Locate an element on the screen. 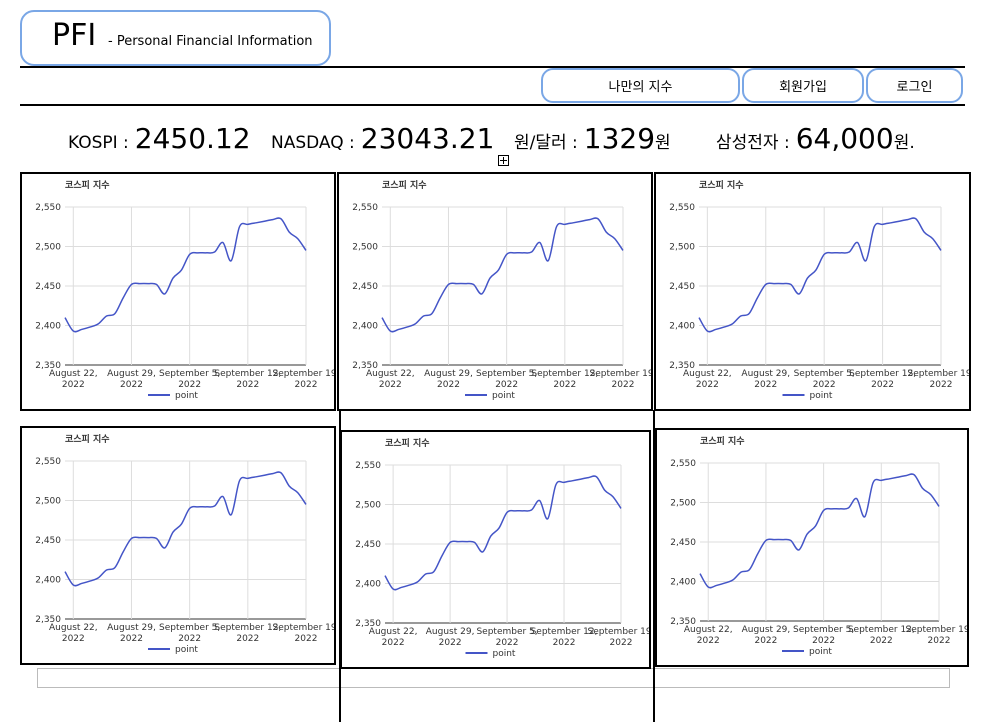  nav-button: 회원가입 is located at coordinates (803, 85).